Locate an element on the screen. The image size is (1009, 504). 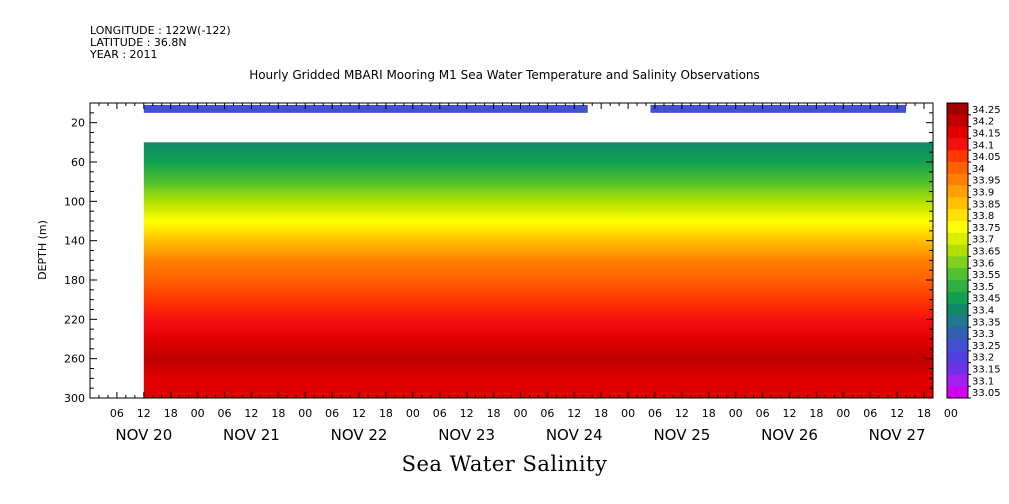
y-tick-label: 100 is located at coordinates (74, 201).